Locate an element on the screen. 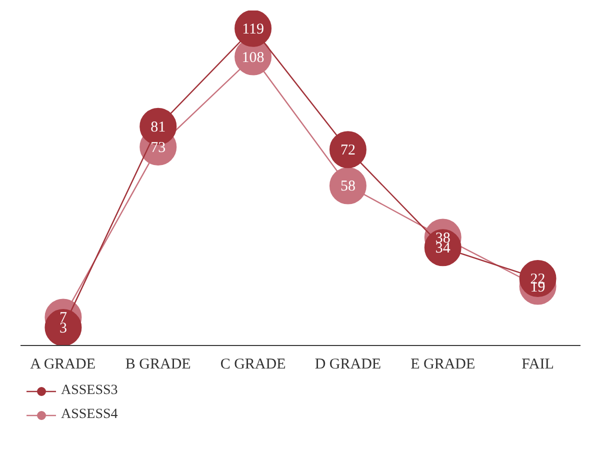 This screenshot has height=467, width=600. x-tick-label: A GRADE is located at coordinates (63, 364).